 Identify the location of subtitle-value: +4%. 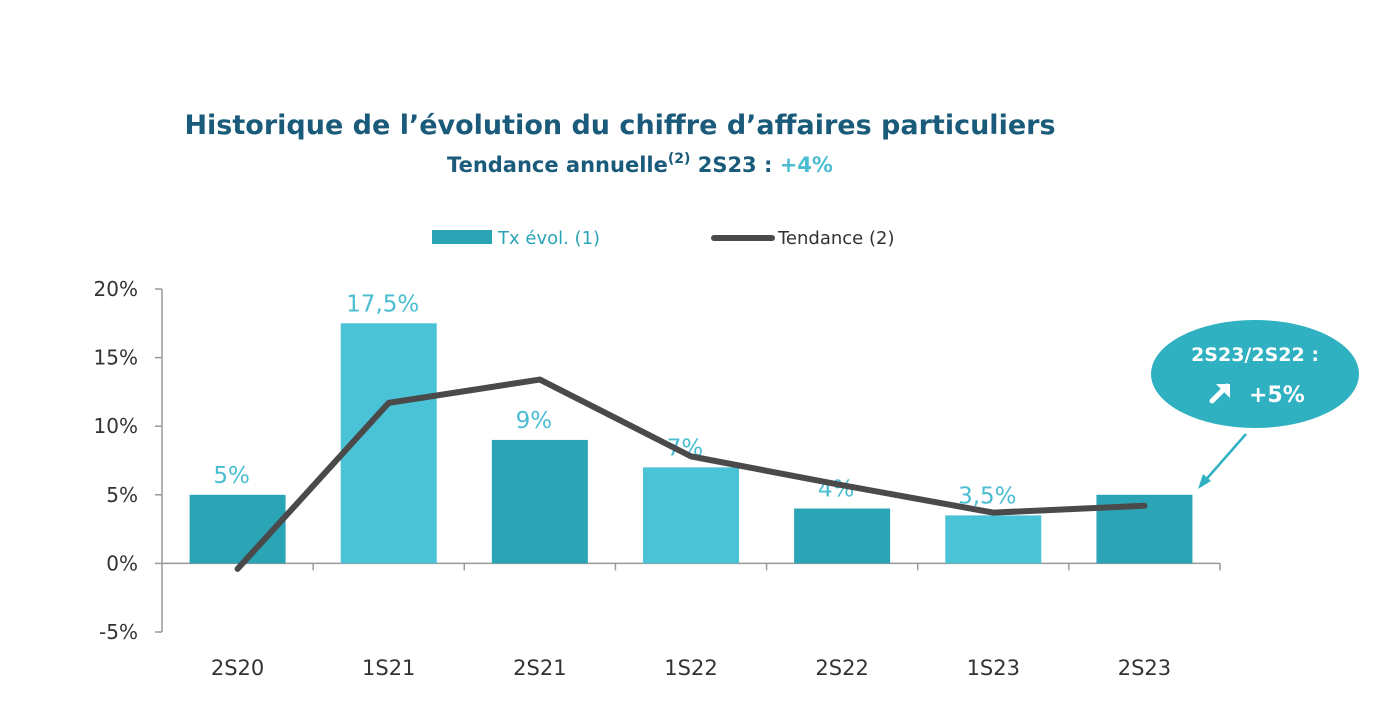
(806, 165).